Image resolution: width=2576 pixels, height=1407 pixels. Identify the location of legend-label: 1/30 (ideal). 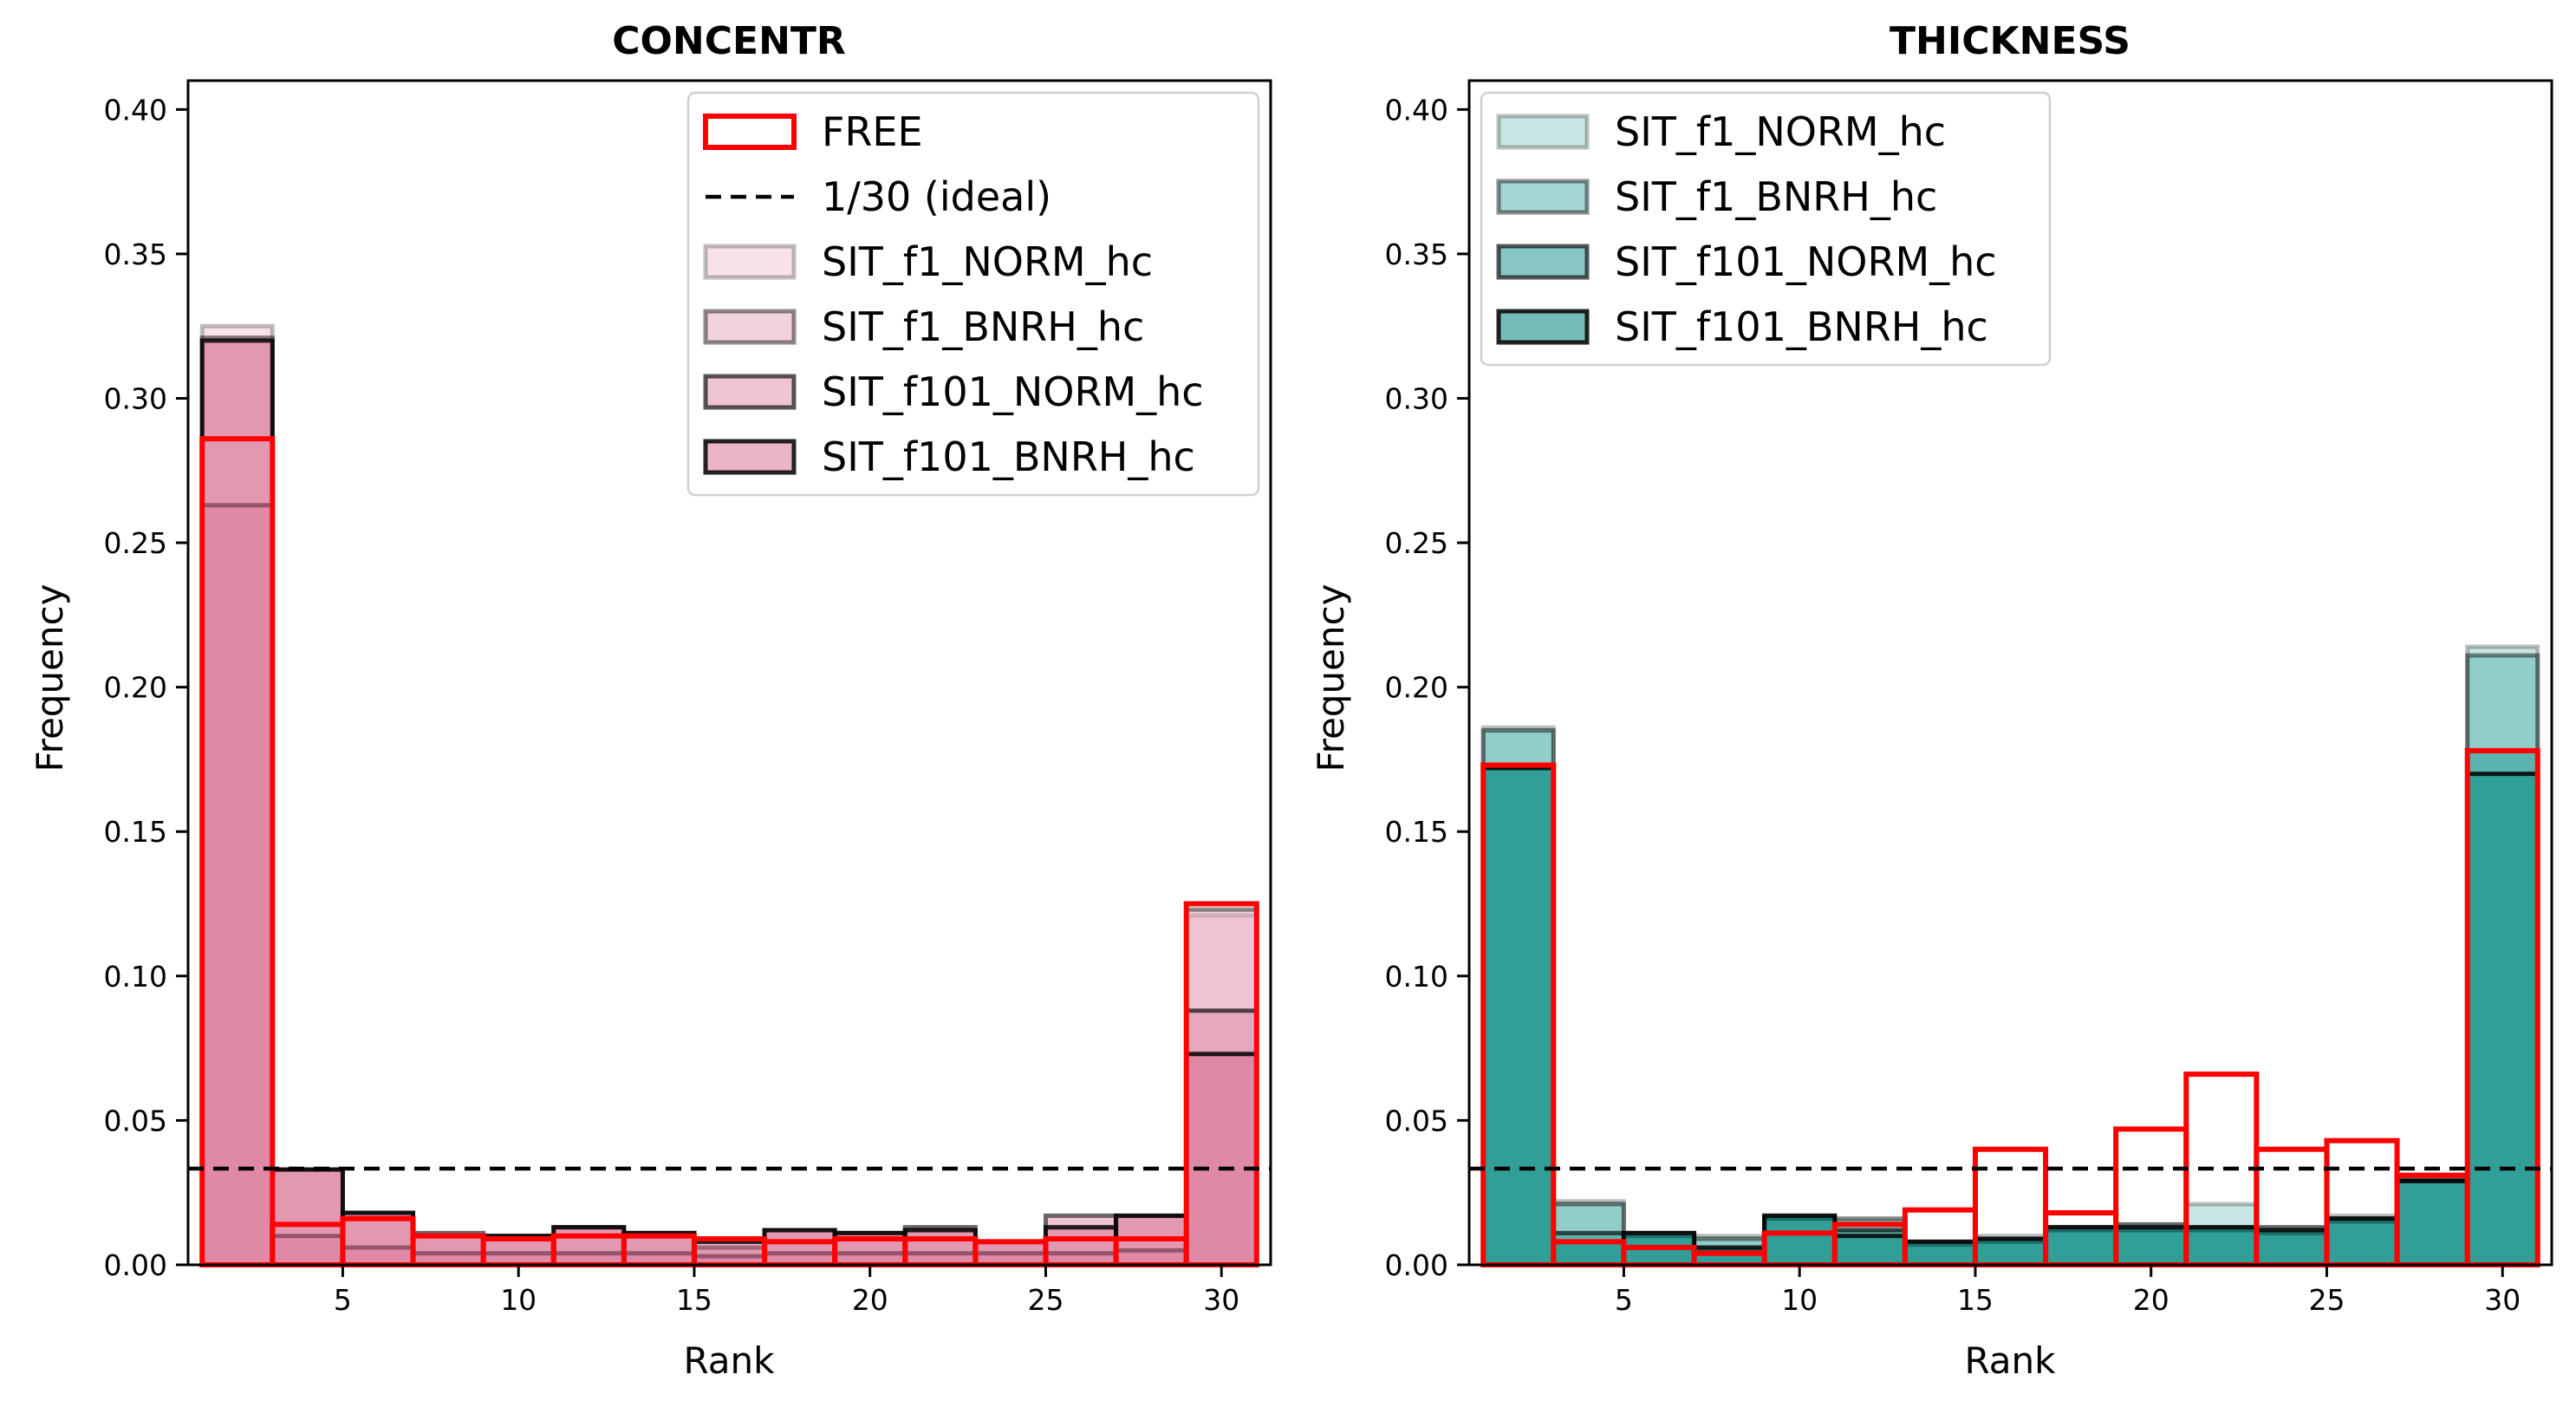
(936, 196).